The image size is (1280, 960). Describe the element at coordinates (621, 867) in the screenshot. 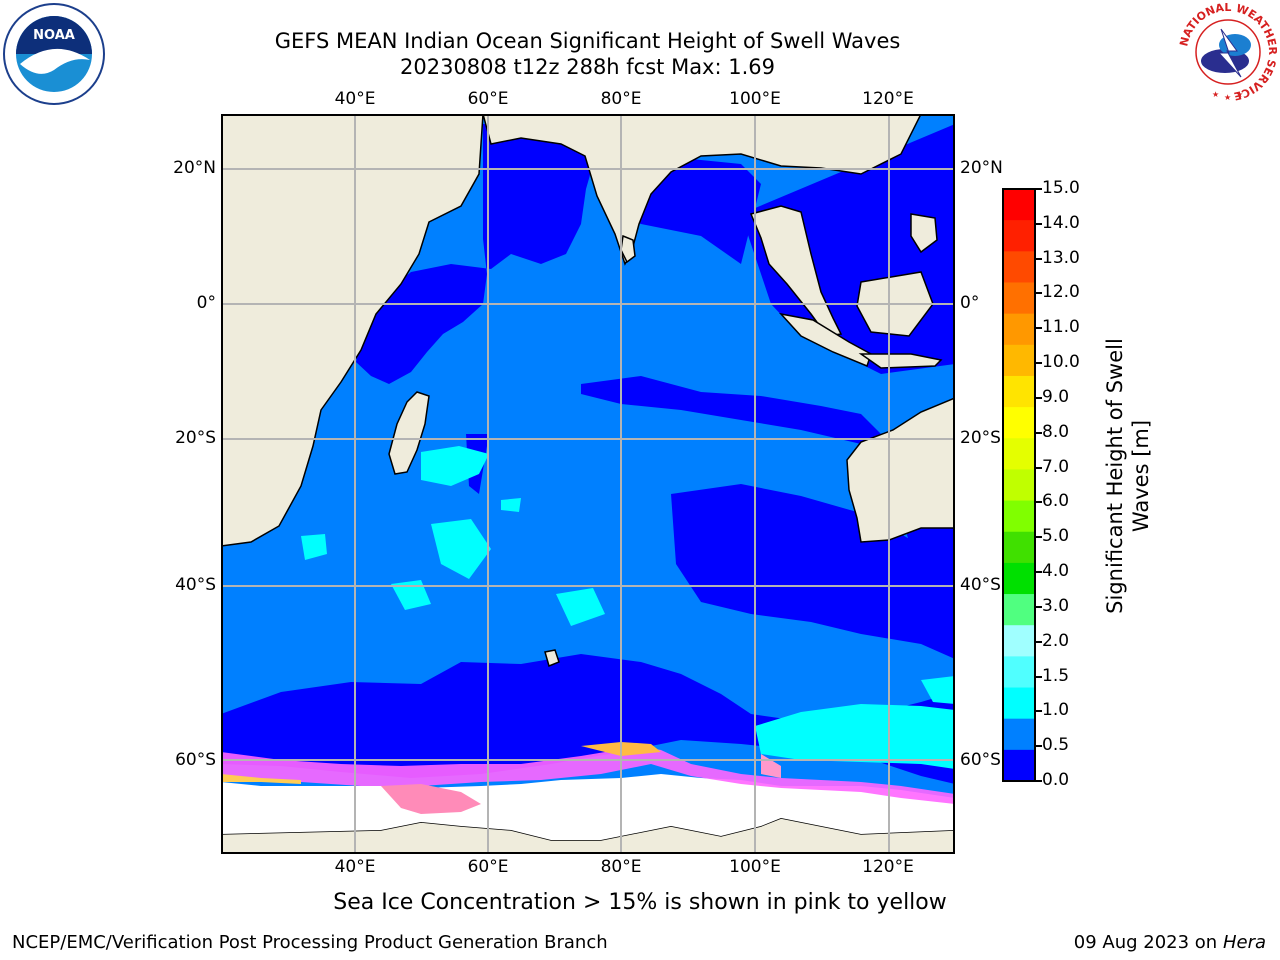

I see `lon-label-bottom: 80°E` at that location.